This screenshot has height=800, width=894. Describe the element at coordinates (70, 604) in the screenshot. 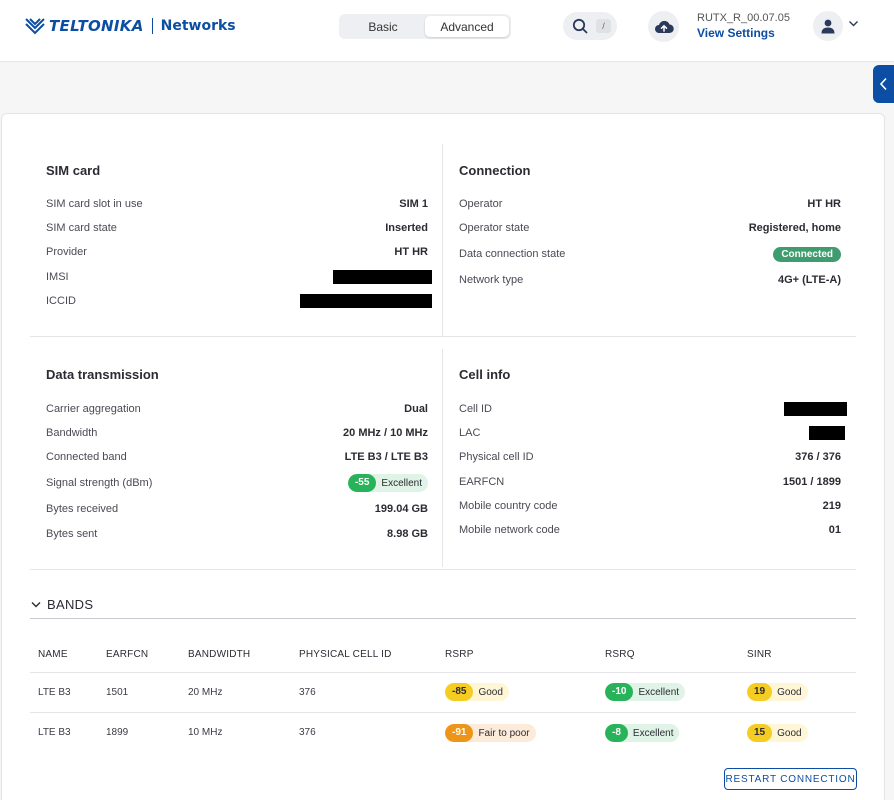

I see `bands-title: BANDS` at that location.